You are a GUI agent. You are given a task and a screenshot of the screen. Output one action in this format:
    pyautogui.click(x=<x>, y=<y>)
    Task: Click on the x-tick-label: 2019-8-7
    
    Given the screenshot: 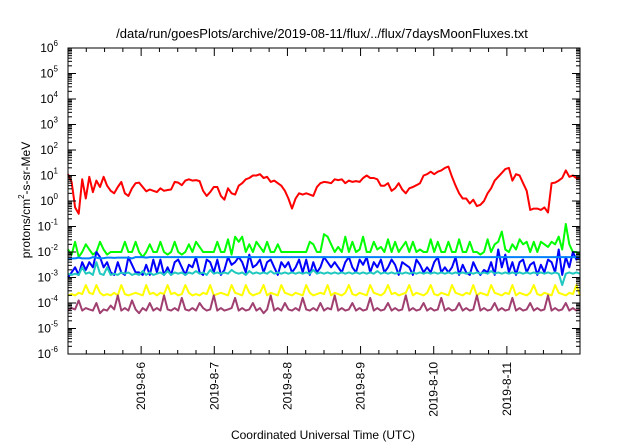 What is the action you would take?
    pyautogui.click(x=214, y=386)
    